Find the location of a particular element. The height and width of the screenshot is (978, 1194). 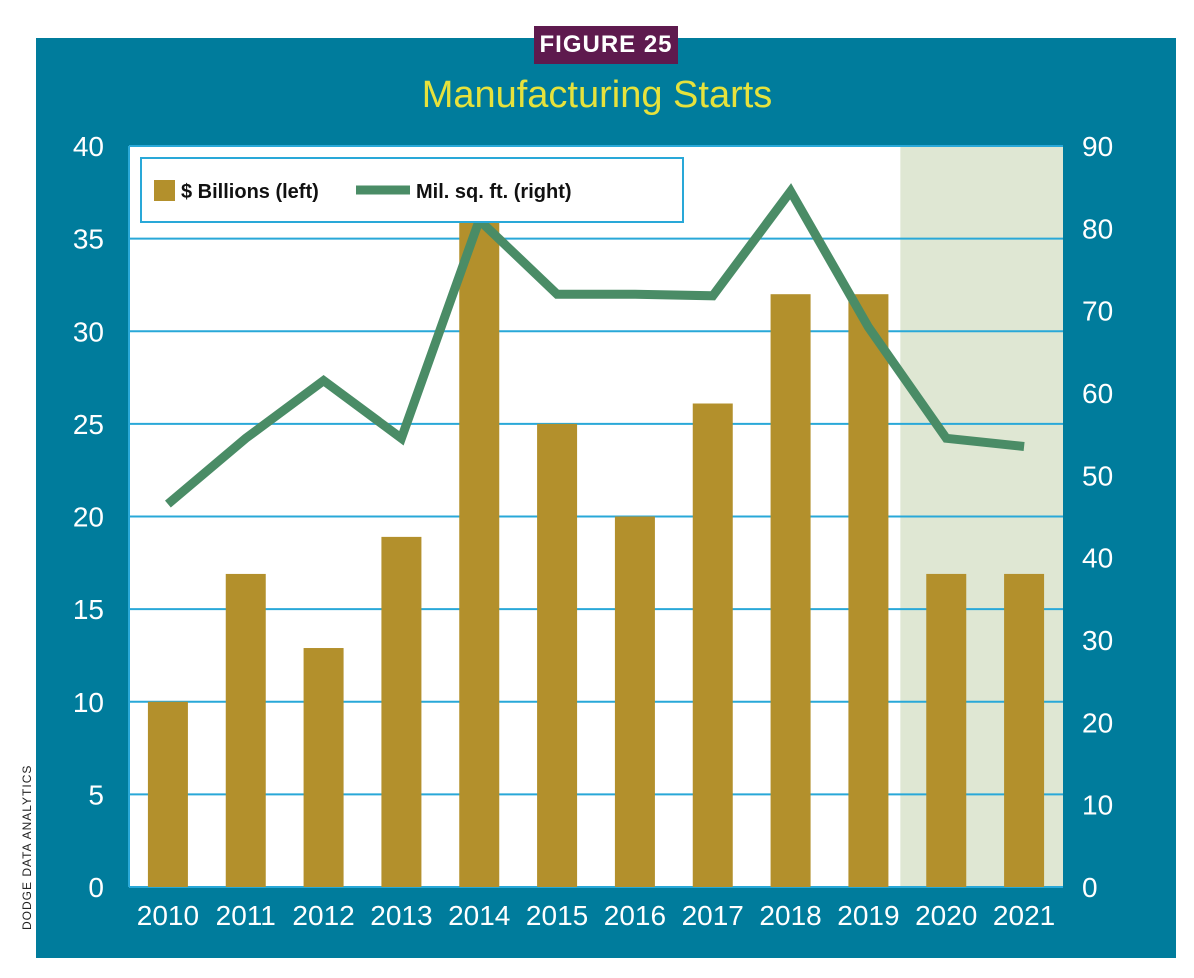

x-tick-label: 2010 is located at coordinates (168, 915).